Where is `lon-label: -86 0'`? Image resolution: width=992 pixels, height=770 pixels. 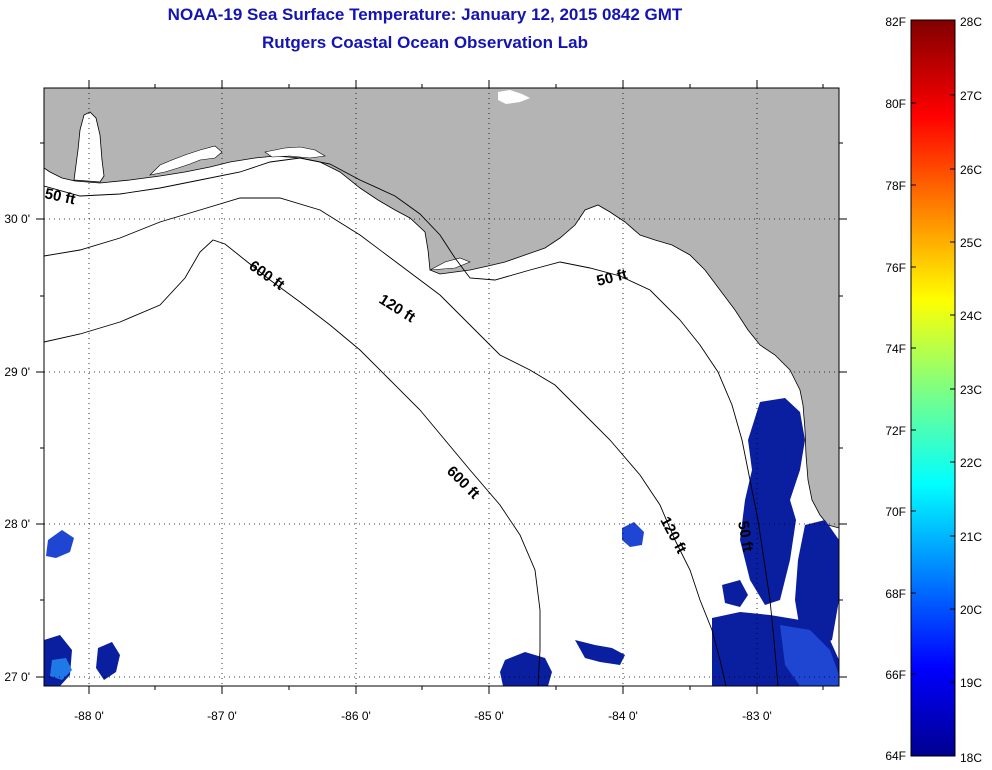
lon-label: -86 0' is located at coordinates (356, 716).